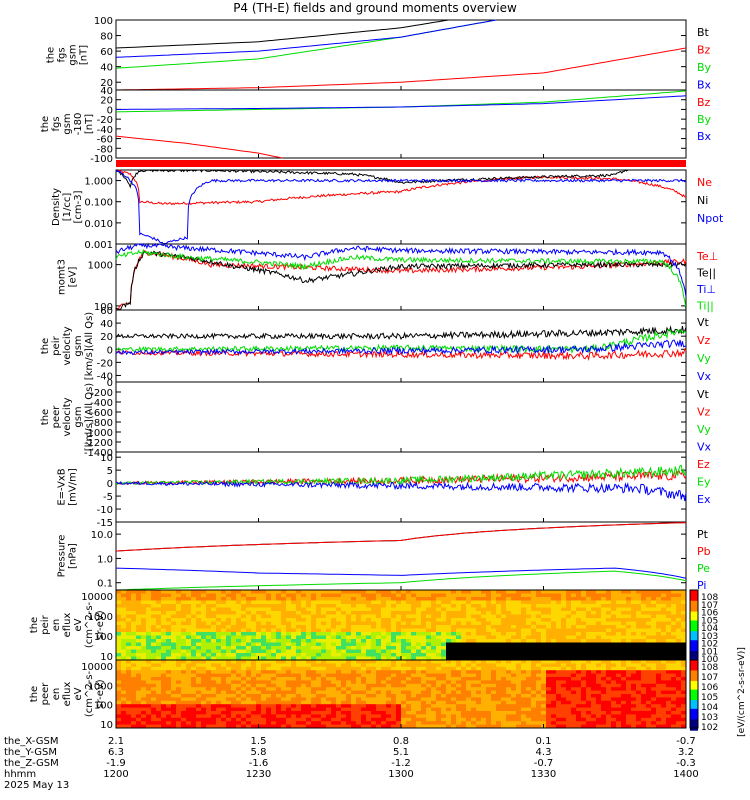 This screenshot has height=800, width=750. What do you see at coordinates (401, 475) in the screenshot?
I see `series-Ey` at bounding box center [401, 475].